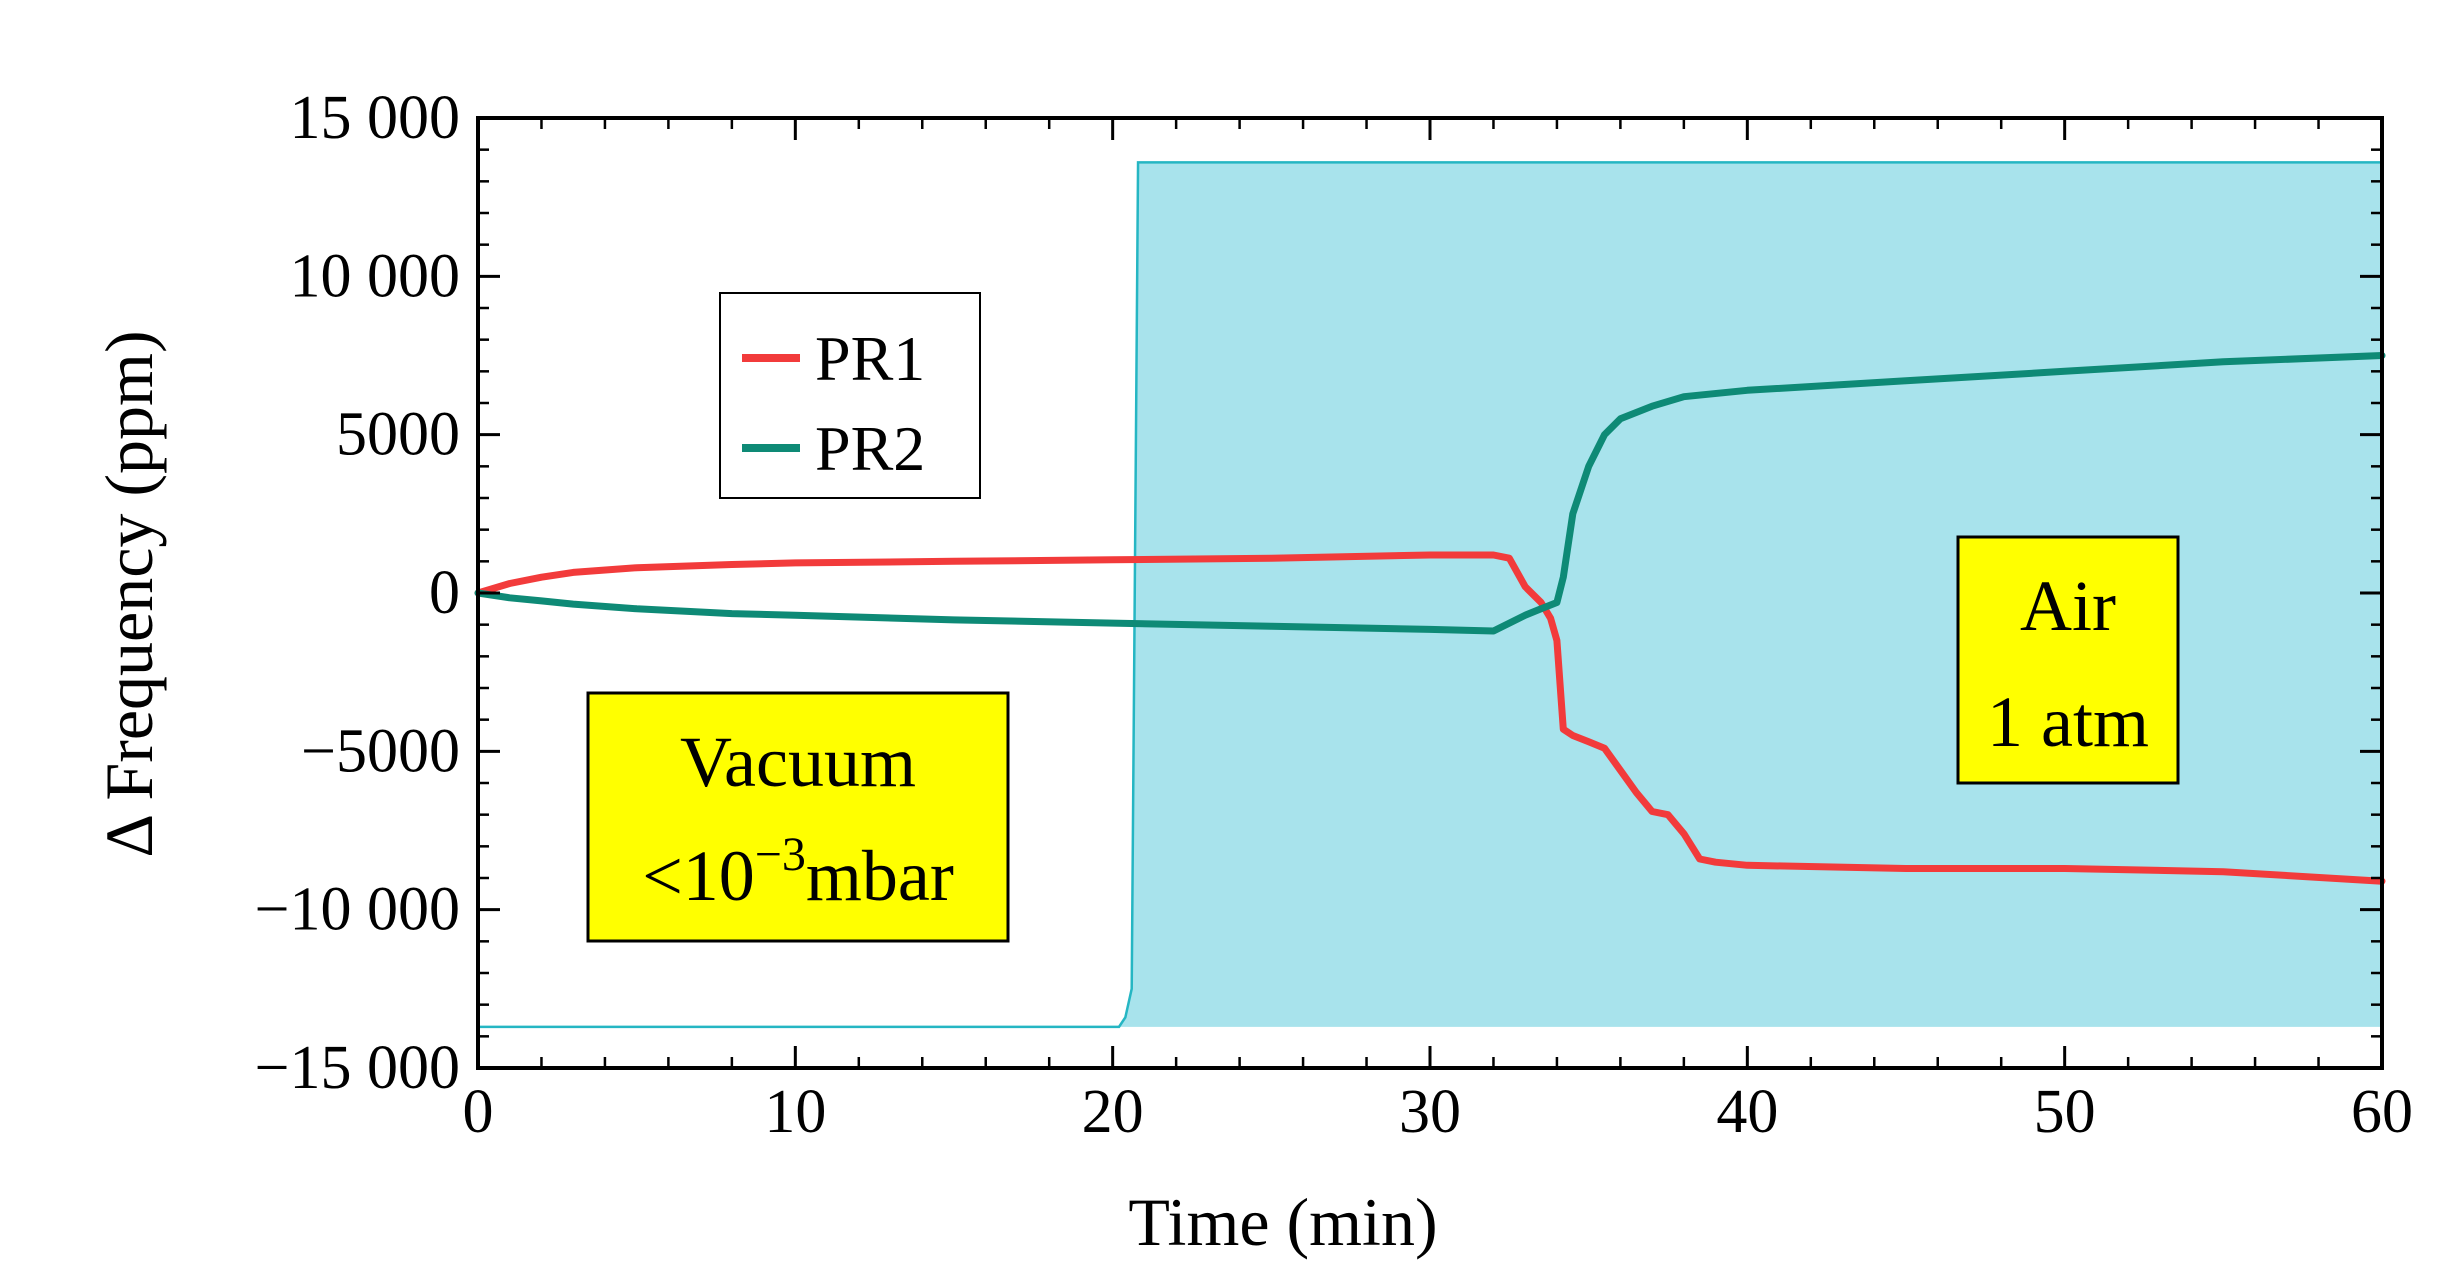 This screenshot has height=1283, width=2453. Describe the element at coordinates (795, 1112) in the screenshot. I see `x-tick-label: 10` at that location.